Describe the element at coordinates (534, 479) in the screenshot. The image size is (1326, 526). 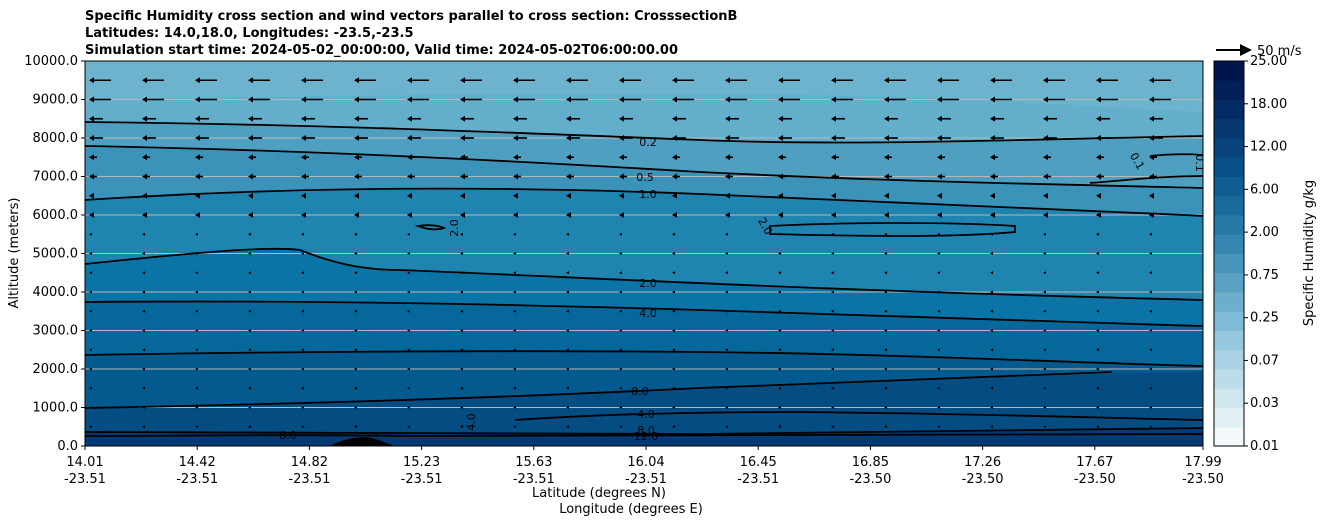
I see `x-tick-label-lon: -23.51` at that location.